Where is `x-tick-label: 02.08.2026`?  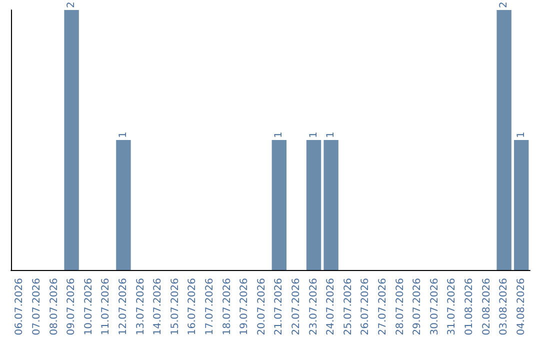 x-tick-label: 02.08.2026 is located at coordinates (486, 307).